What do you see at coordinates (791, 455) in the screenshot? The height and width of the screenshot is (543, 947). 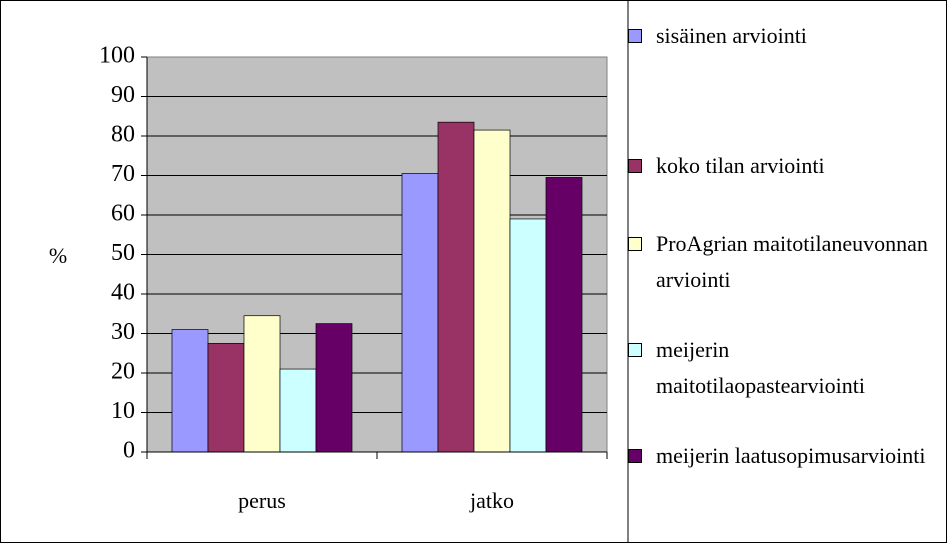 I see `legend-label: meijerin laatusopimusarviointi` at bounding box center [791, 455].